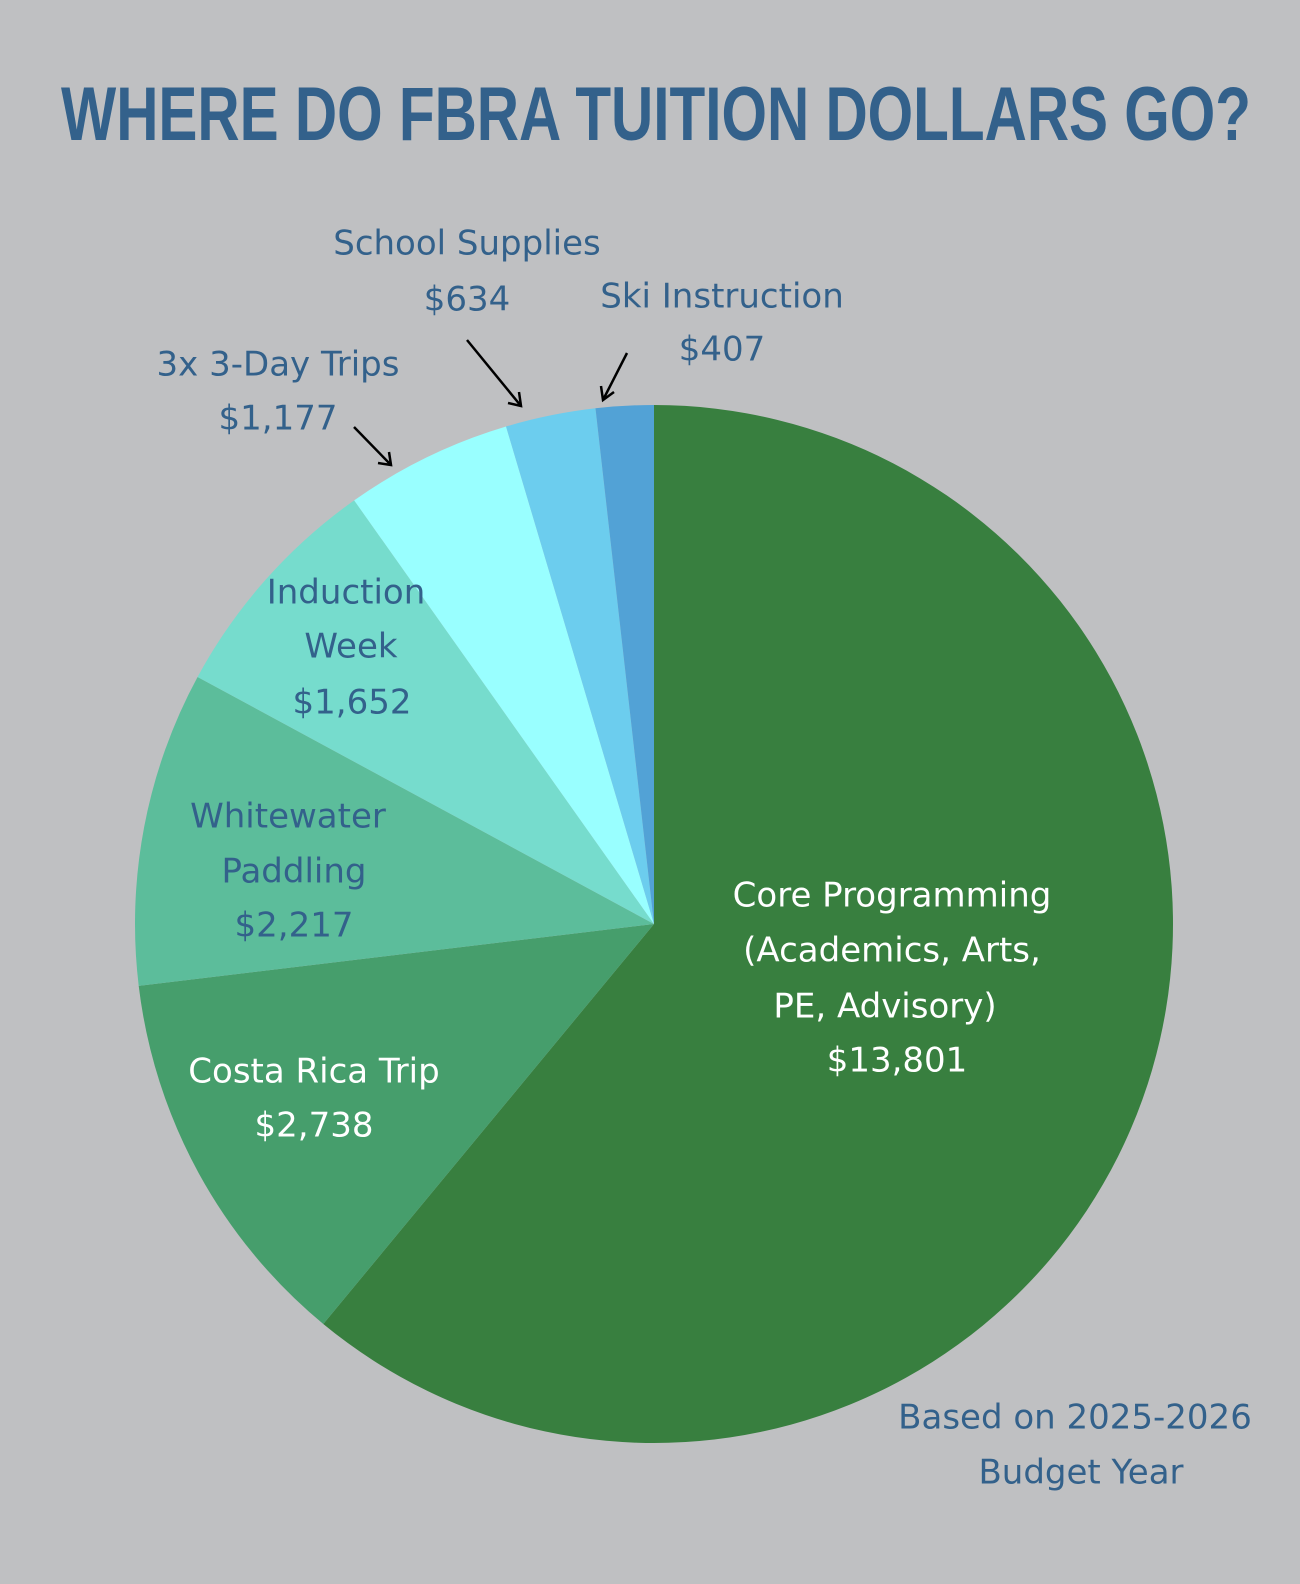  I want to click on slice-label-whitewater: Whitewater Paddling $2,217, so click(288, 871).